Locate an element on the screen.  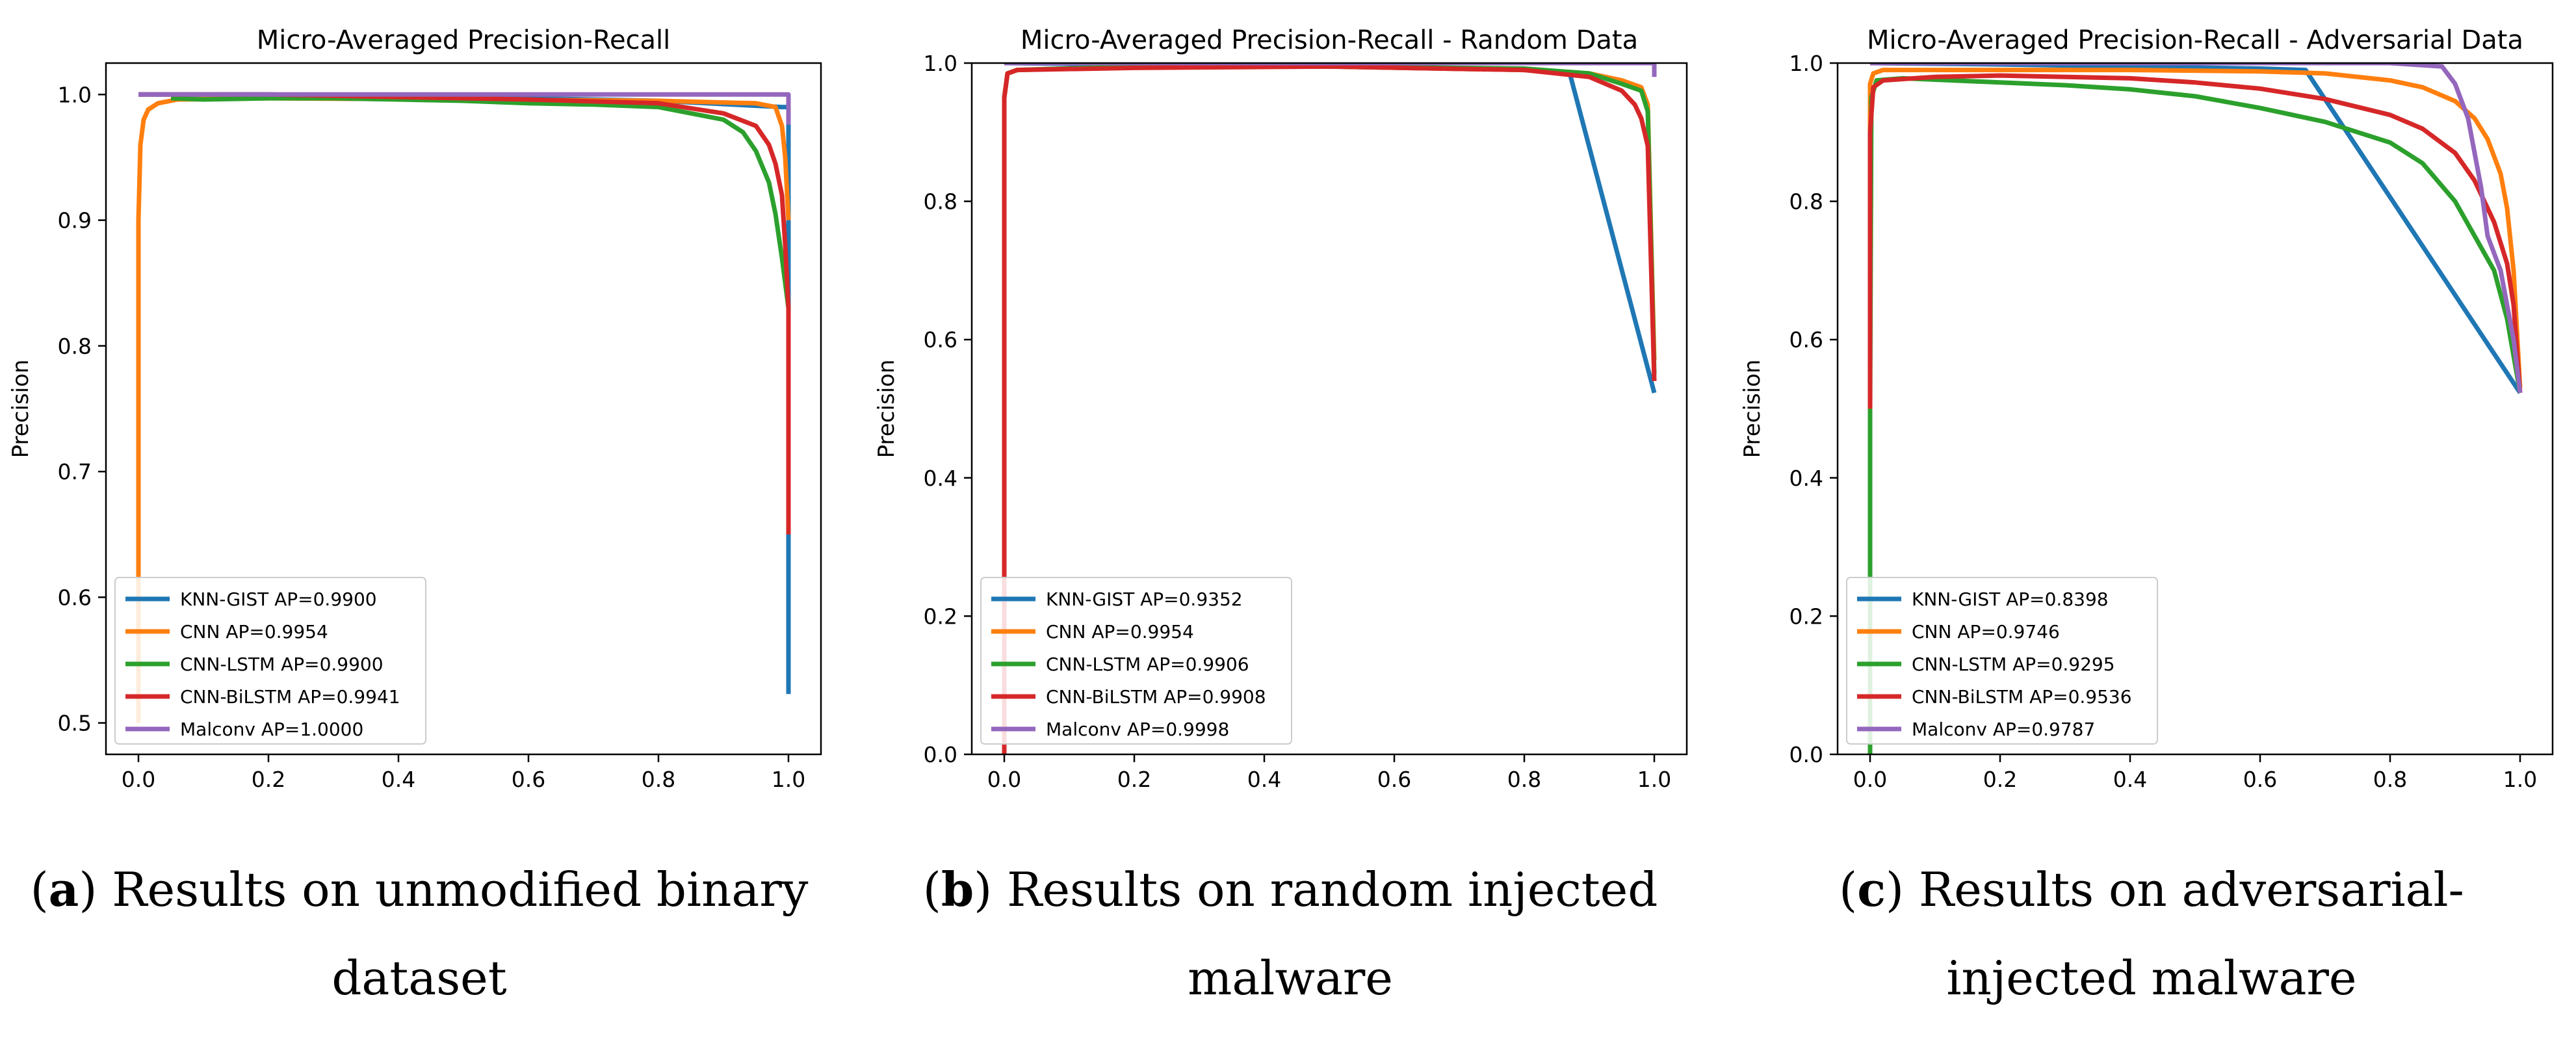
legend-entry-cnn-bilstm: CNN-BiLSTM AP=0.9941 is located at coordinates (290, 697).